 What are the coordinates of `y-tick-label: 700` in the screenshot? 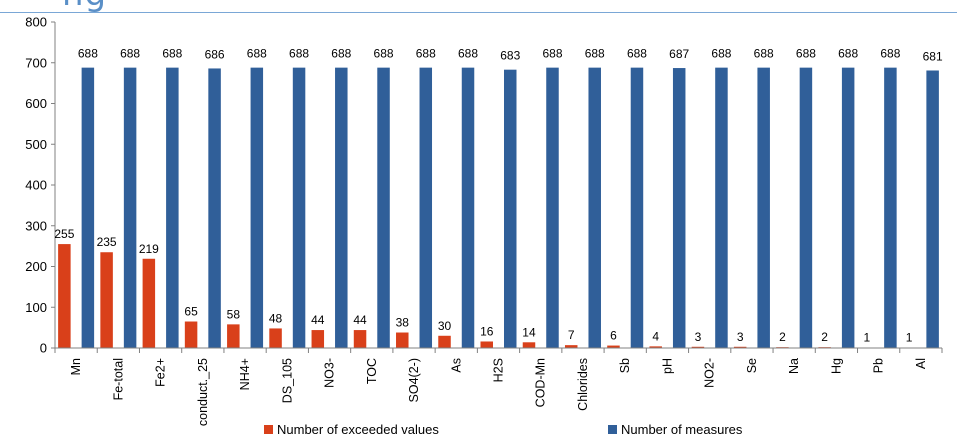 It's located at (36, 62).